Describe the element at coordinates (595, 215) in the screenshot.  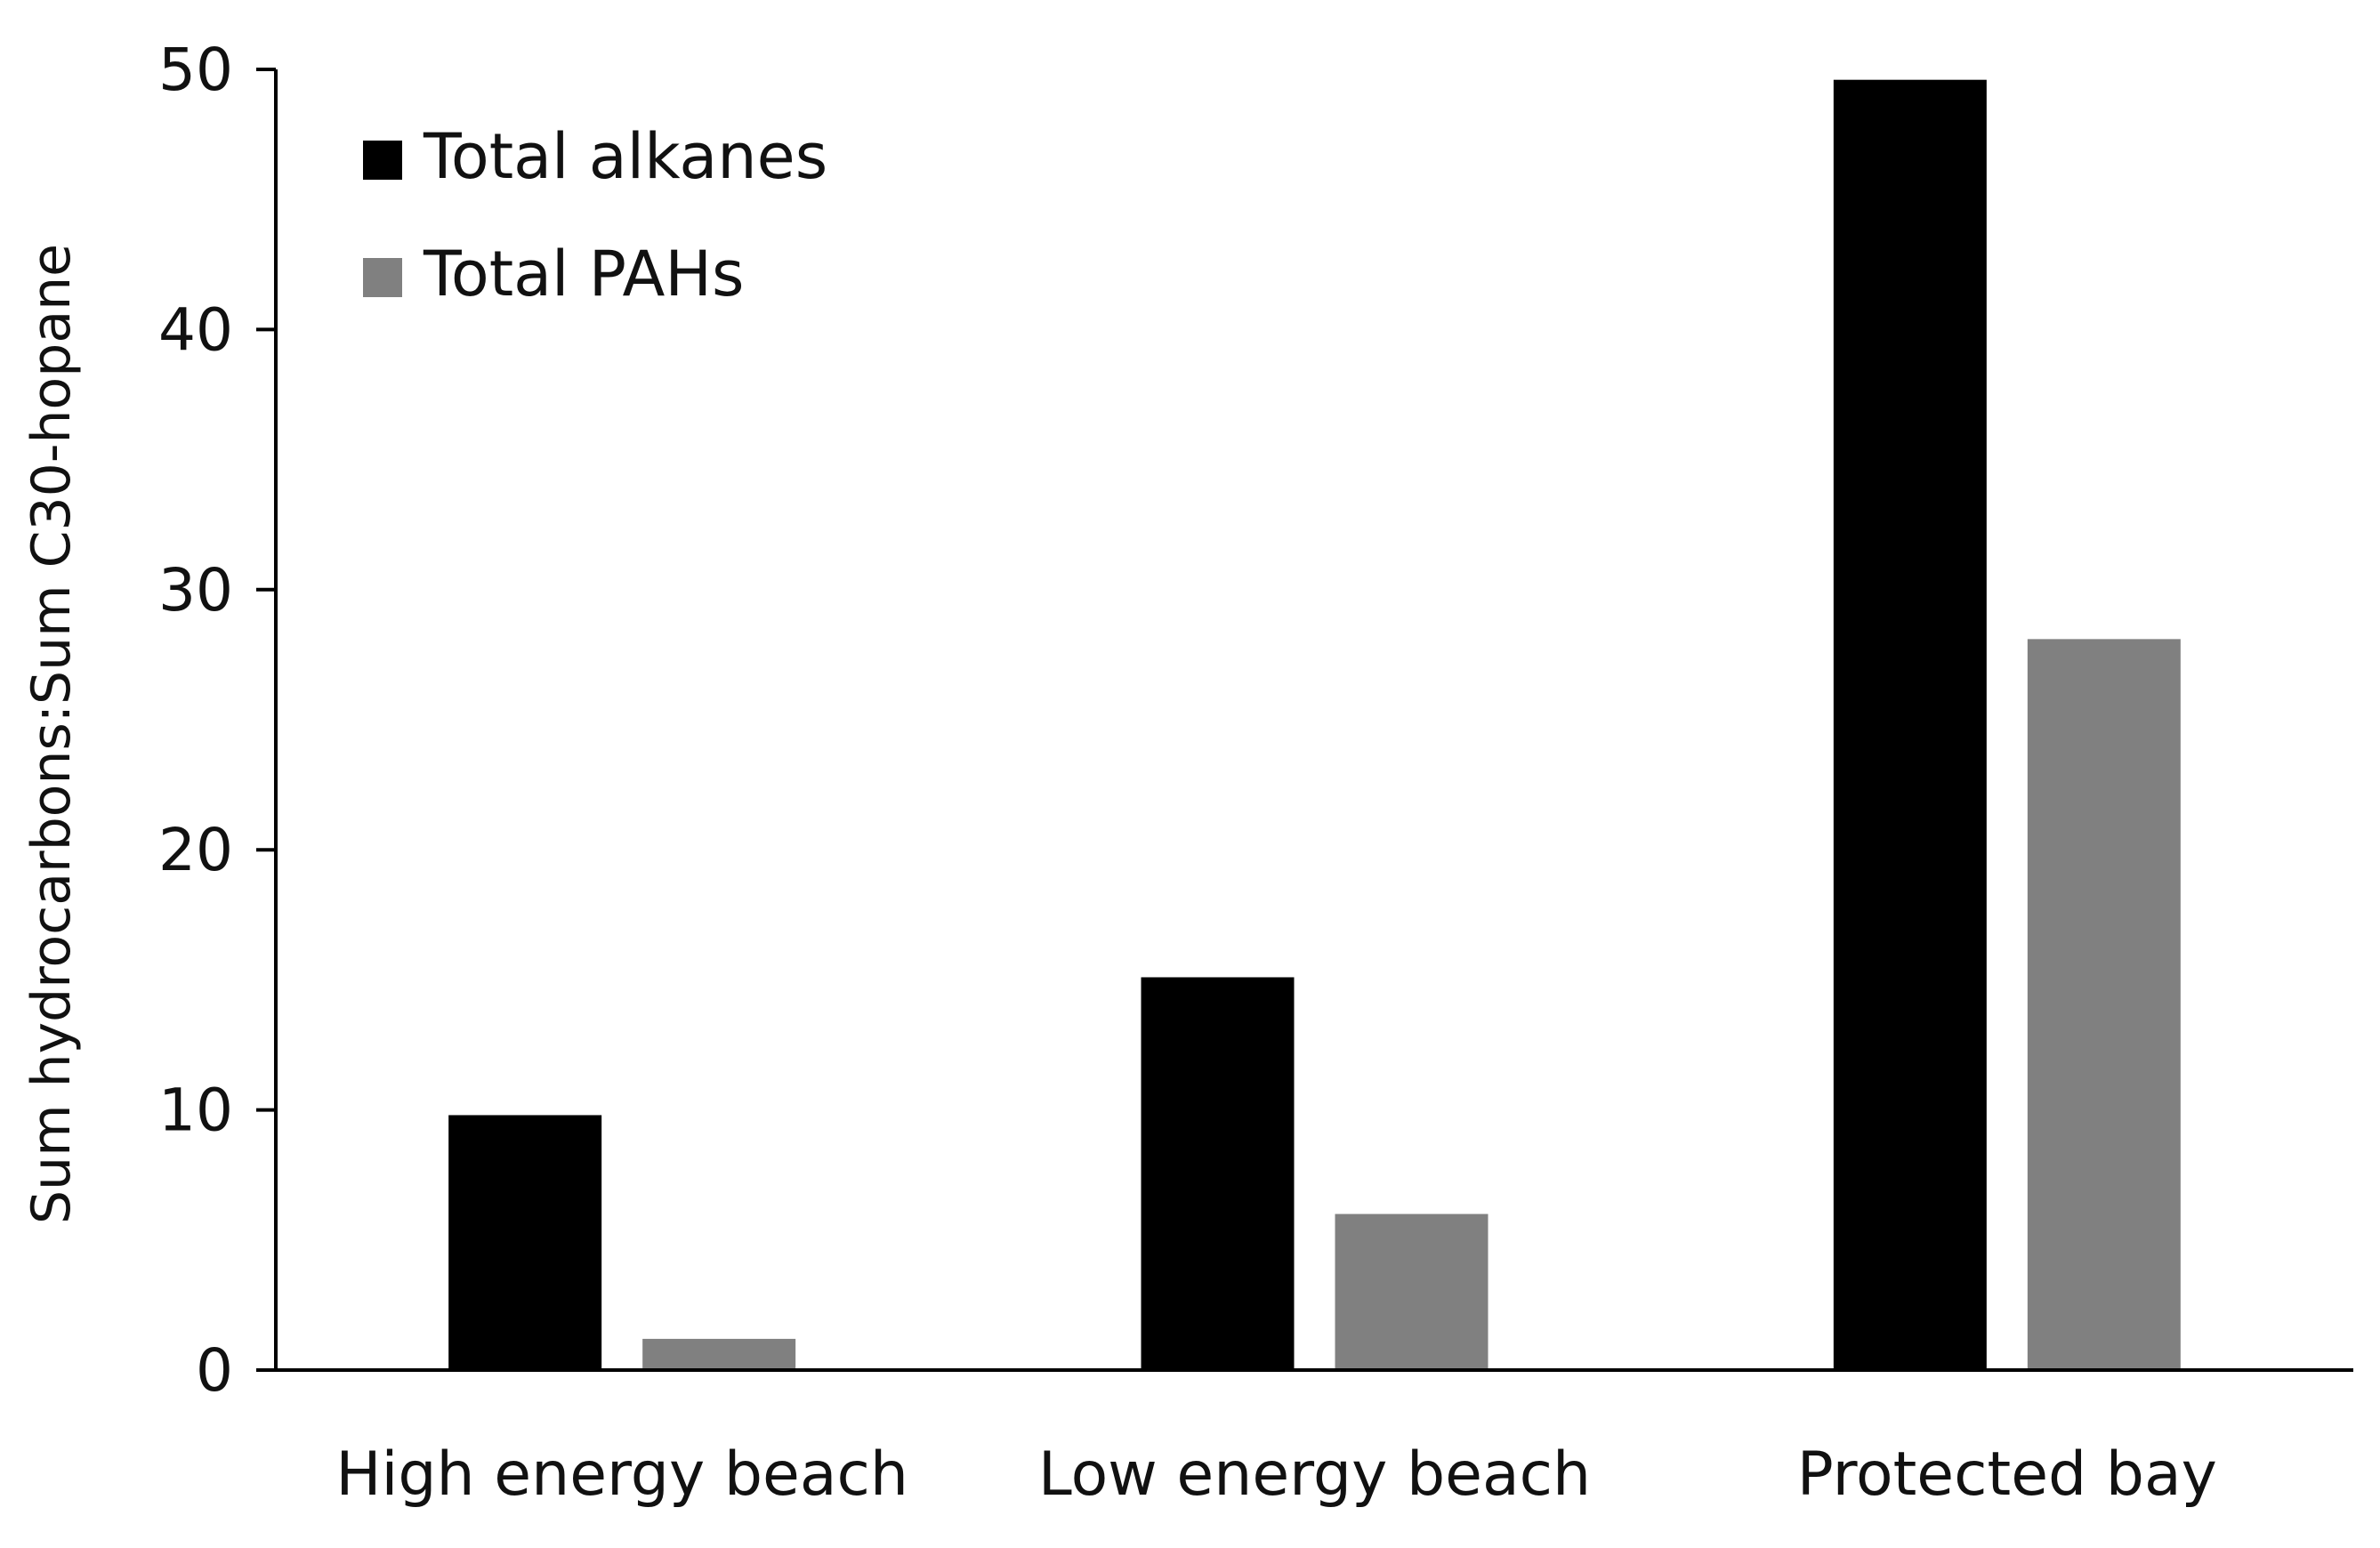
I see `legend: Total alkanes Total PAHs` at that location.